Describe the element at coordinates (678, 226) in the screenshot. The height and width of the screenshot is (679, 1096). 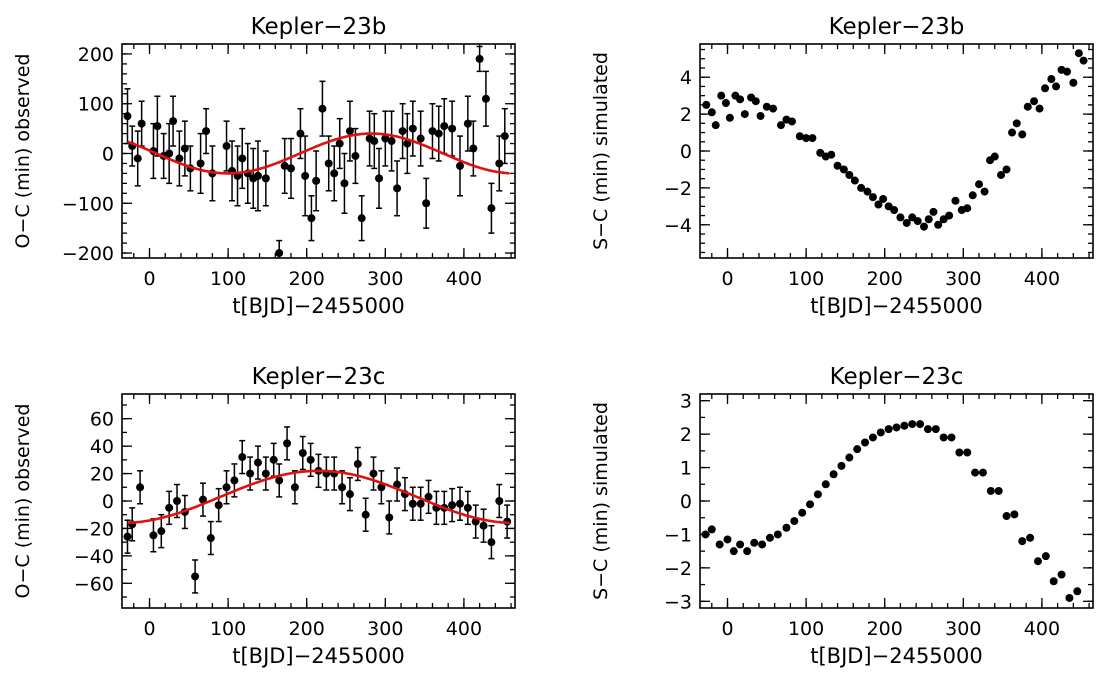
I see `y-tick-label: −4` at that location.